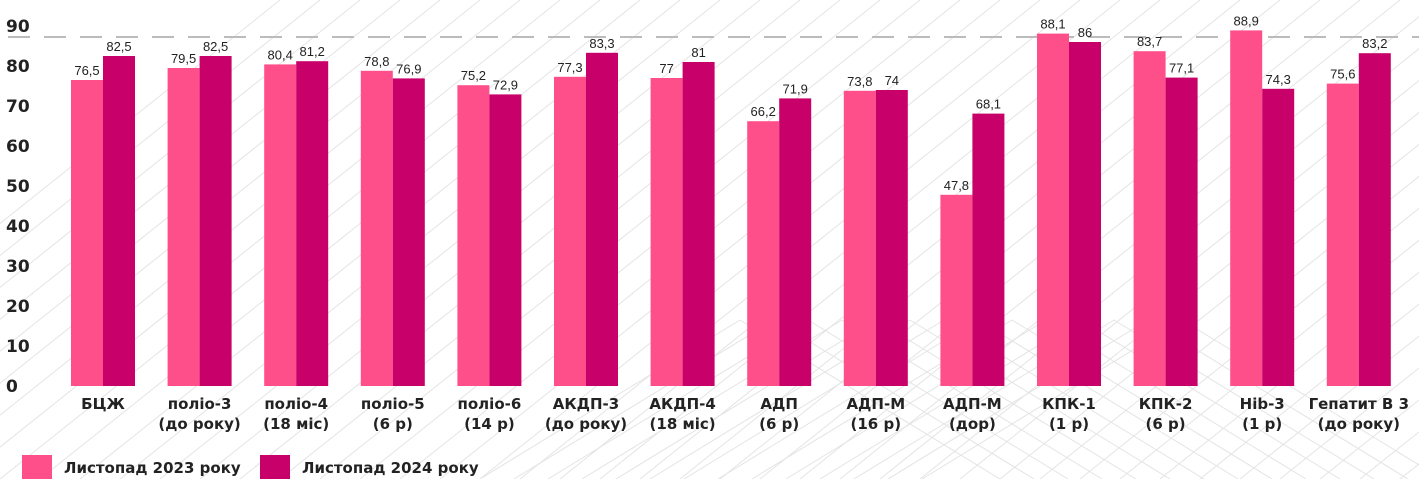 This screenshot has width=1419, height=479. What do you see at coordinates (18, 107) in the screenshot?
I see `y-tick-label: 70` at bounding box center [18, 107].